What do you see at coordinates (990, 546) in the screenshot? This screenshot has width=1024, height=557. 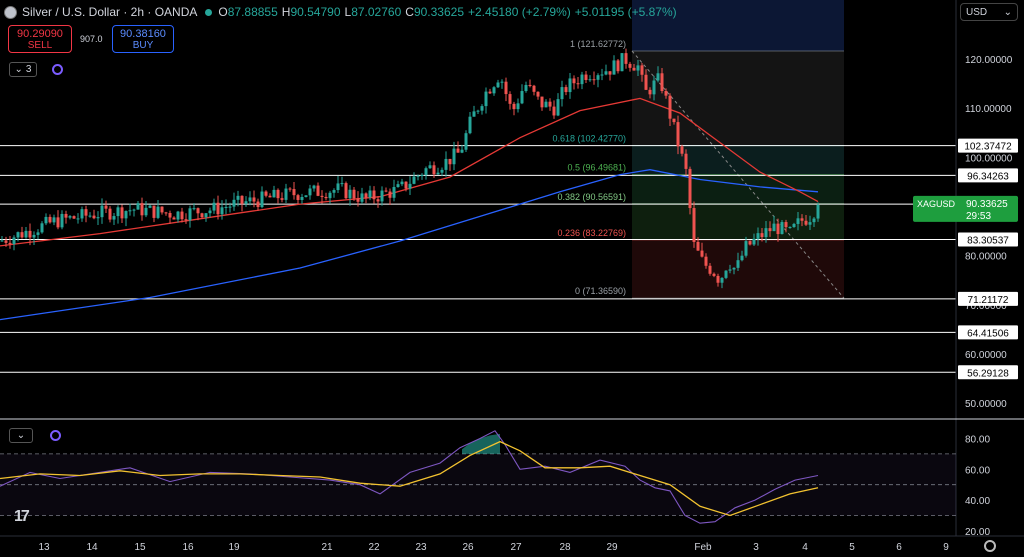 I see `gear-icon` at bounding box center [990, 546].